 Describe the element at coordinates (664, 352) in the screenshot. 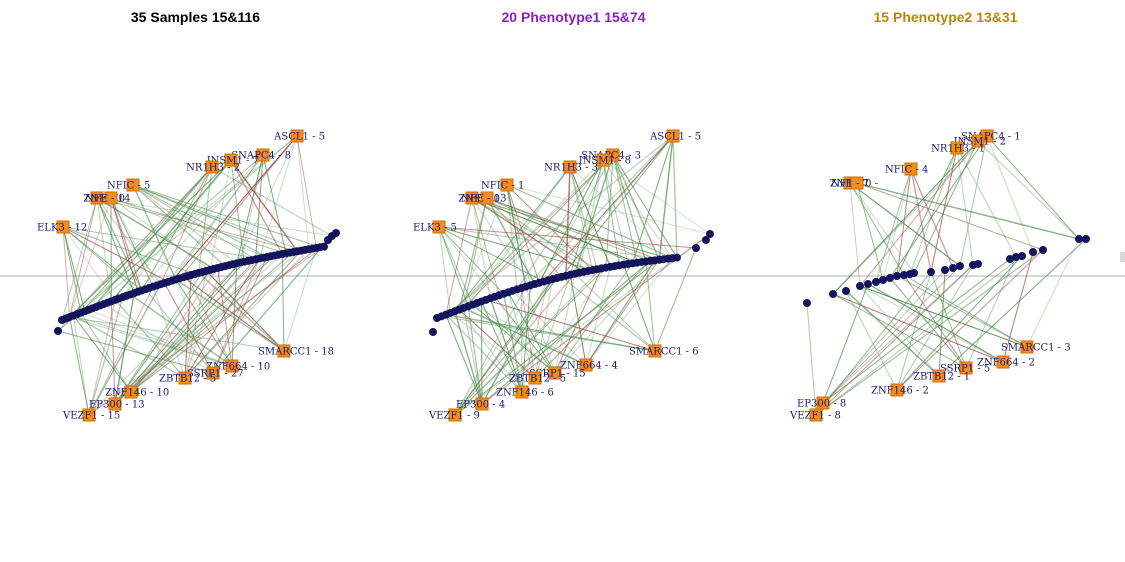

I see `tf-node-label: SMARCC1 - 6` at that location.